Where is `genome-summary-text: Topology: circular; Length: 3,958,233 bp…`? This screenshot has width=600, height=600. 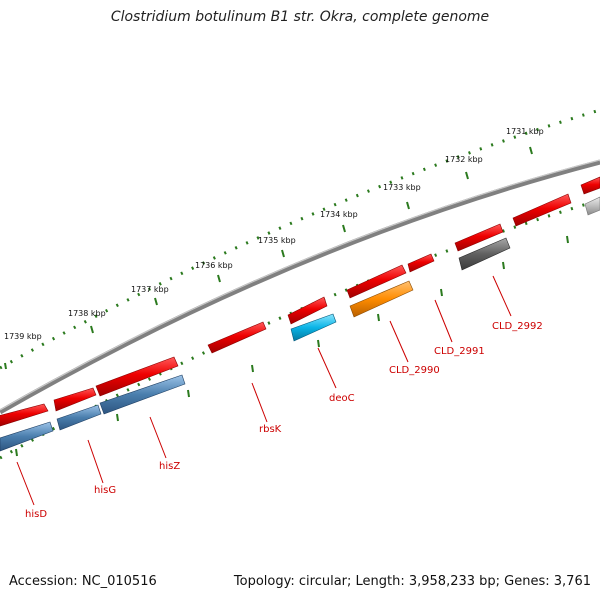
genome-summary-text: Topology: circular; Length: 3,958,233 bp… is located at coordinates (412, 581).